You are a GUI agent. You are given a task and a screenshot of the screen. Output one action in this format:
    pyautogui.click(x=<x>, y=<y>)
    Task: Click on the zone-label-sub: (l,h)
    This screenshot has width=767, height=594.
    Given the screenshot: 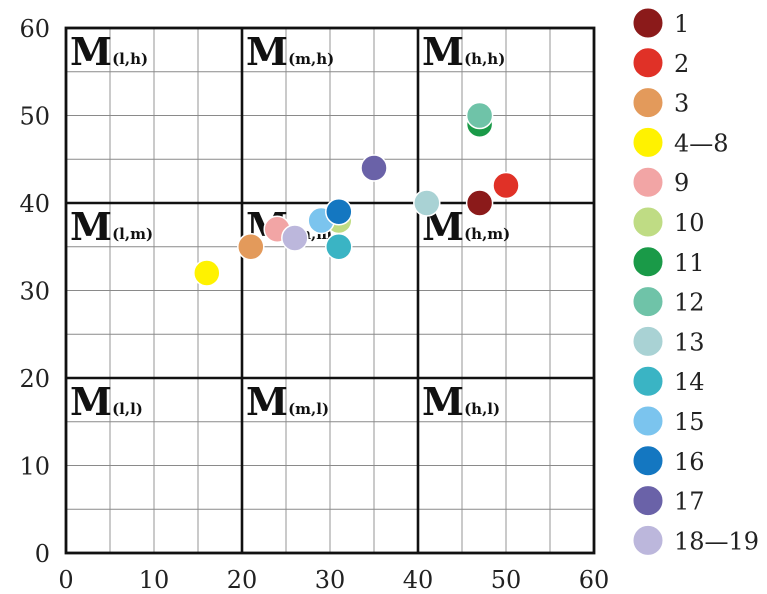 What is the action you would take?
    pyautogui.click(x=130, y=59)
    